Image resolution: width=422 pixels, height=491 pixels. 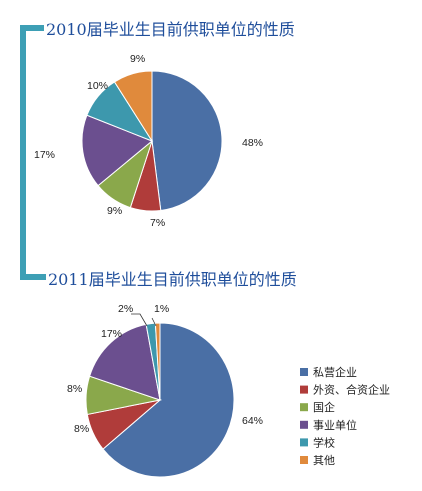 What do you see at coordinates (252, 421) in the screenshot?
I see `pie-label-private-enterprise: 64%` at bounding box center [252, 421].